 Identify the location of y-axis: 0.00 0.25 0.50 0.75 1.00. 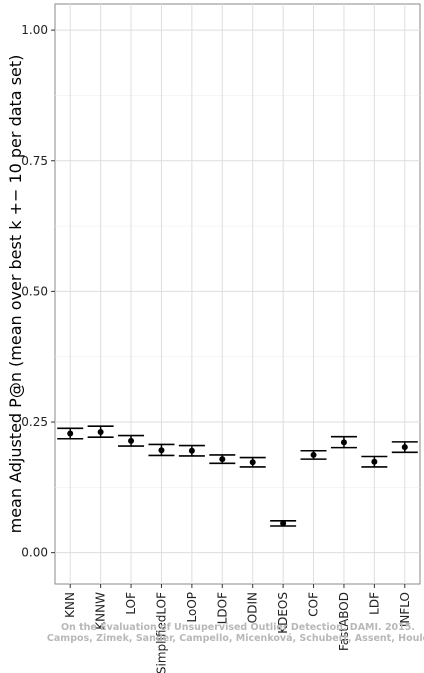
(38, 291).